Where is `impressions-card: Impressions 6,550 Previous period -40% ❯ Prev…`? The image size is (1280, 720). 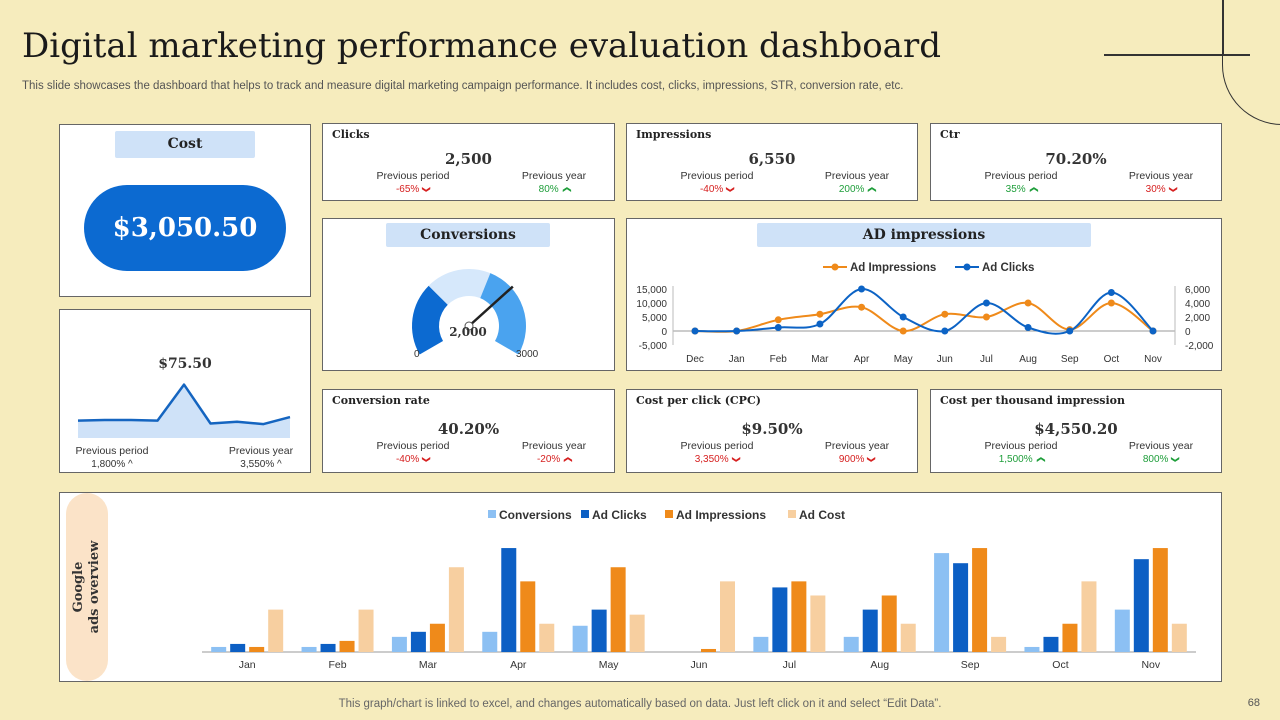
impressions-card: Impressions 6,550 Previous period -40% ❯ Prev… is located at coordinates (772, 162).